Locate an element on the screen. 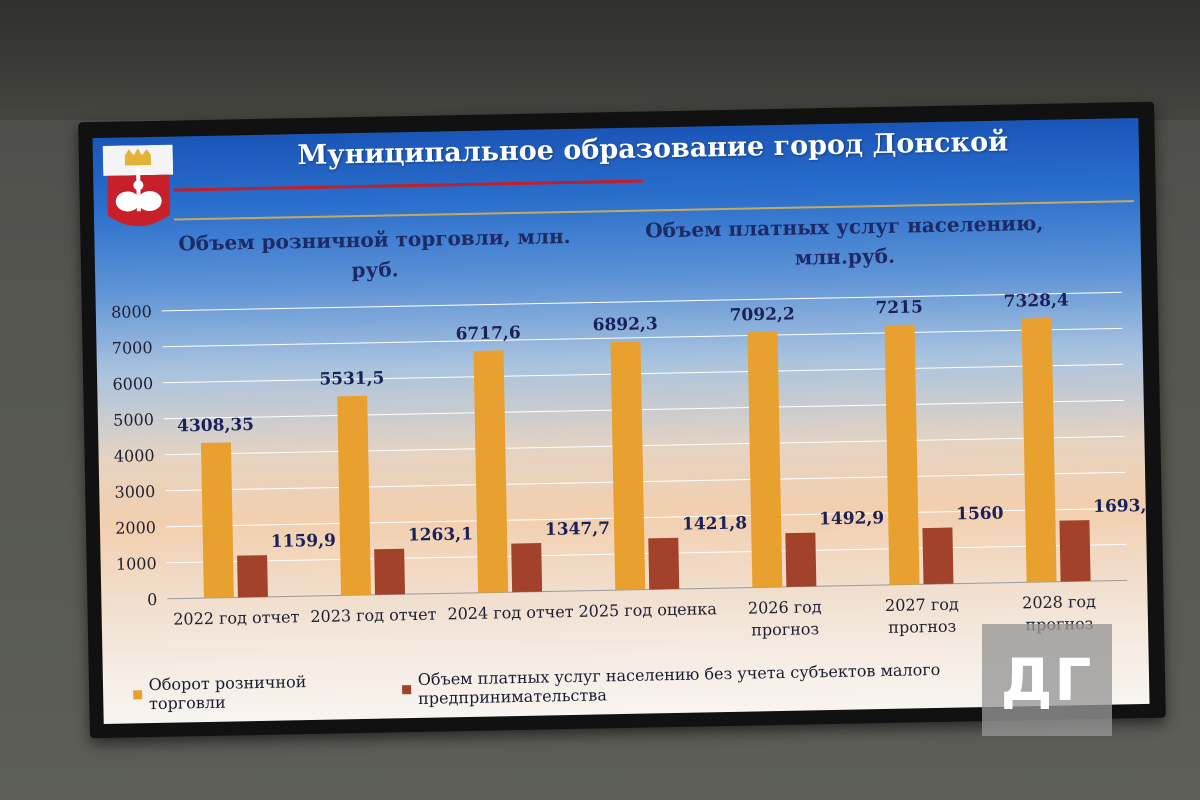 The width and height of the screenshot is (1200, 800). subtitle-services: Объем платных услуг населению, млн.руб. is located at coordinates (844, 240).